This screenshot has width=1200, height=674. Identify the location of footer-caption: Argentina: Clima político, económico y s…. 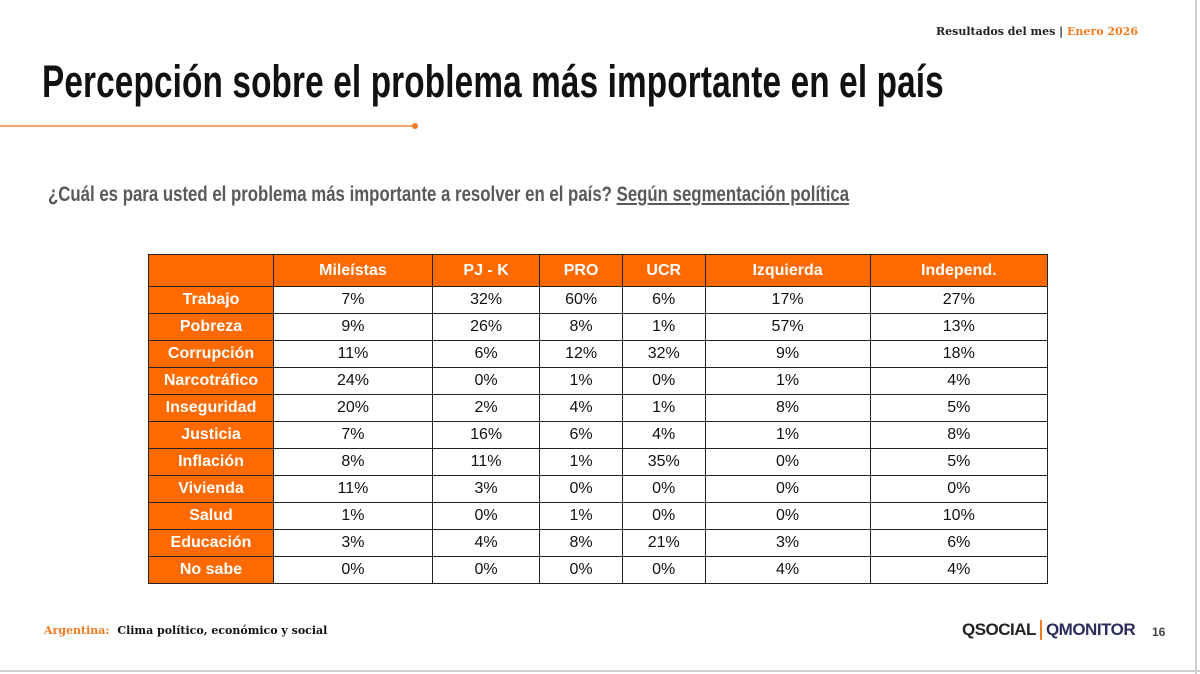
(185, 630).